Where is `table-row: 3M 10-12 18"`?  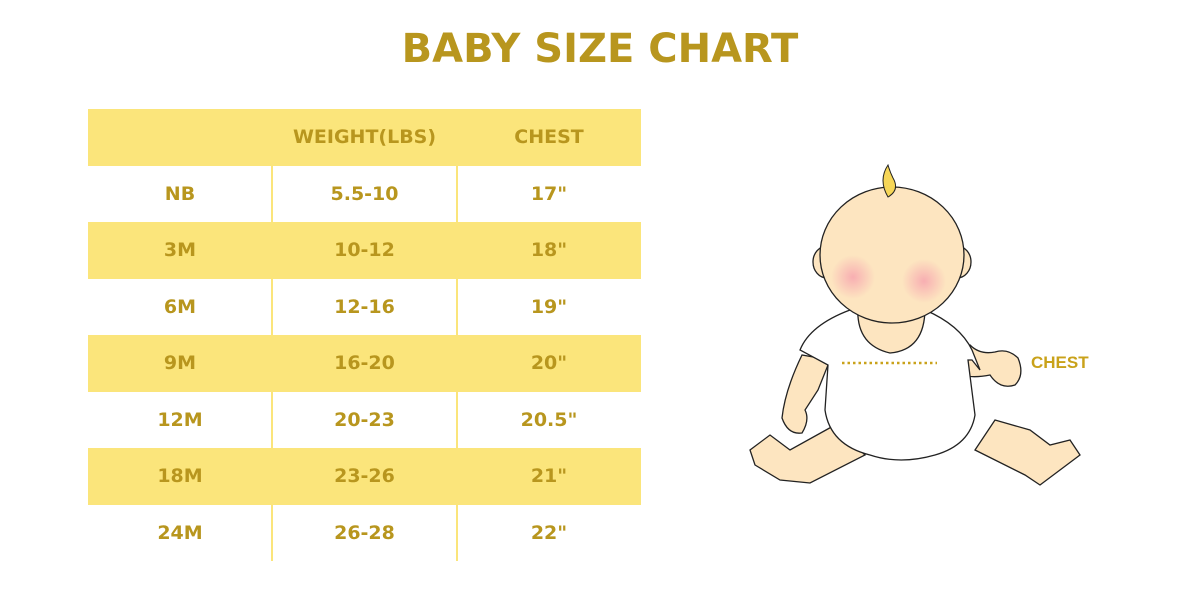
table-row: 3M 10-12 18" is located at coordinates (364, 250).